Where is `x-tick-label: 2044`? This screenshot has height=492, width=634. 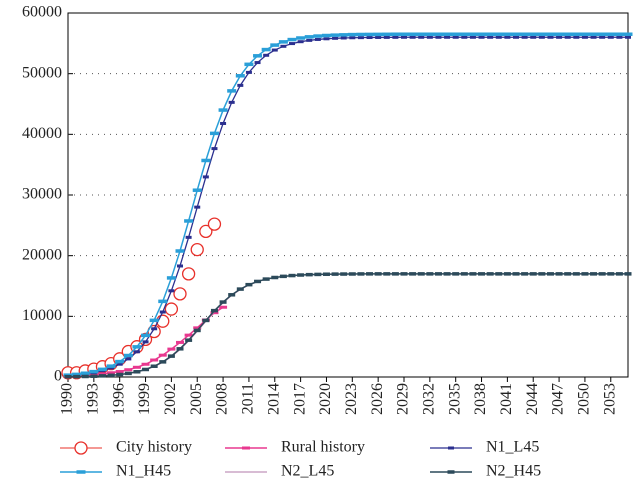
x-tick-label: 2044 is located at coordinates (532, 399).